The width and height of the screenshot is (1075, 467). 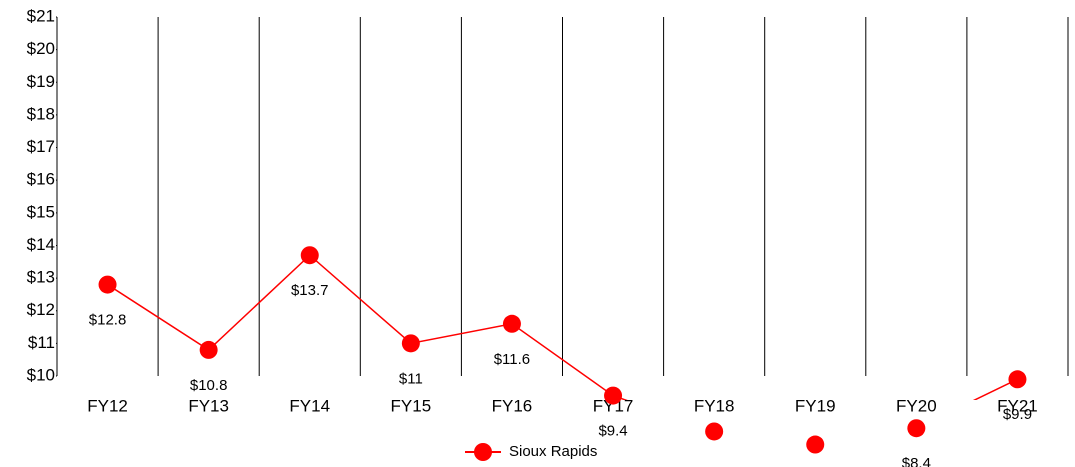 I want to click on value-label: $10.8, so click(x=209, y=385).